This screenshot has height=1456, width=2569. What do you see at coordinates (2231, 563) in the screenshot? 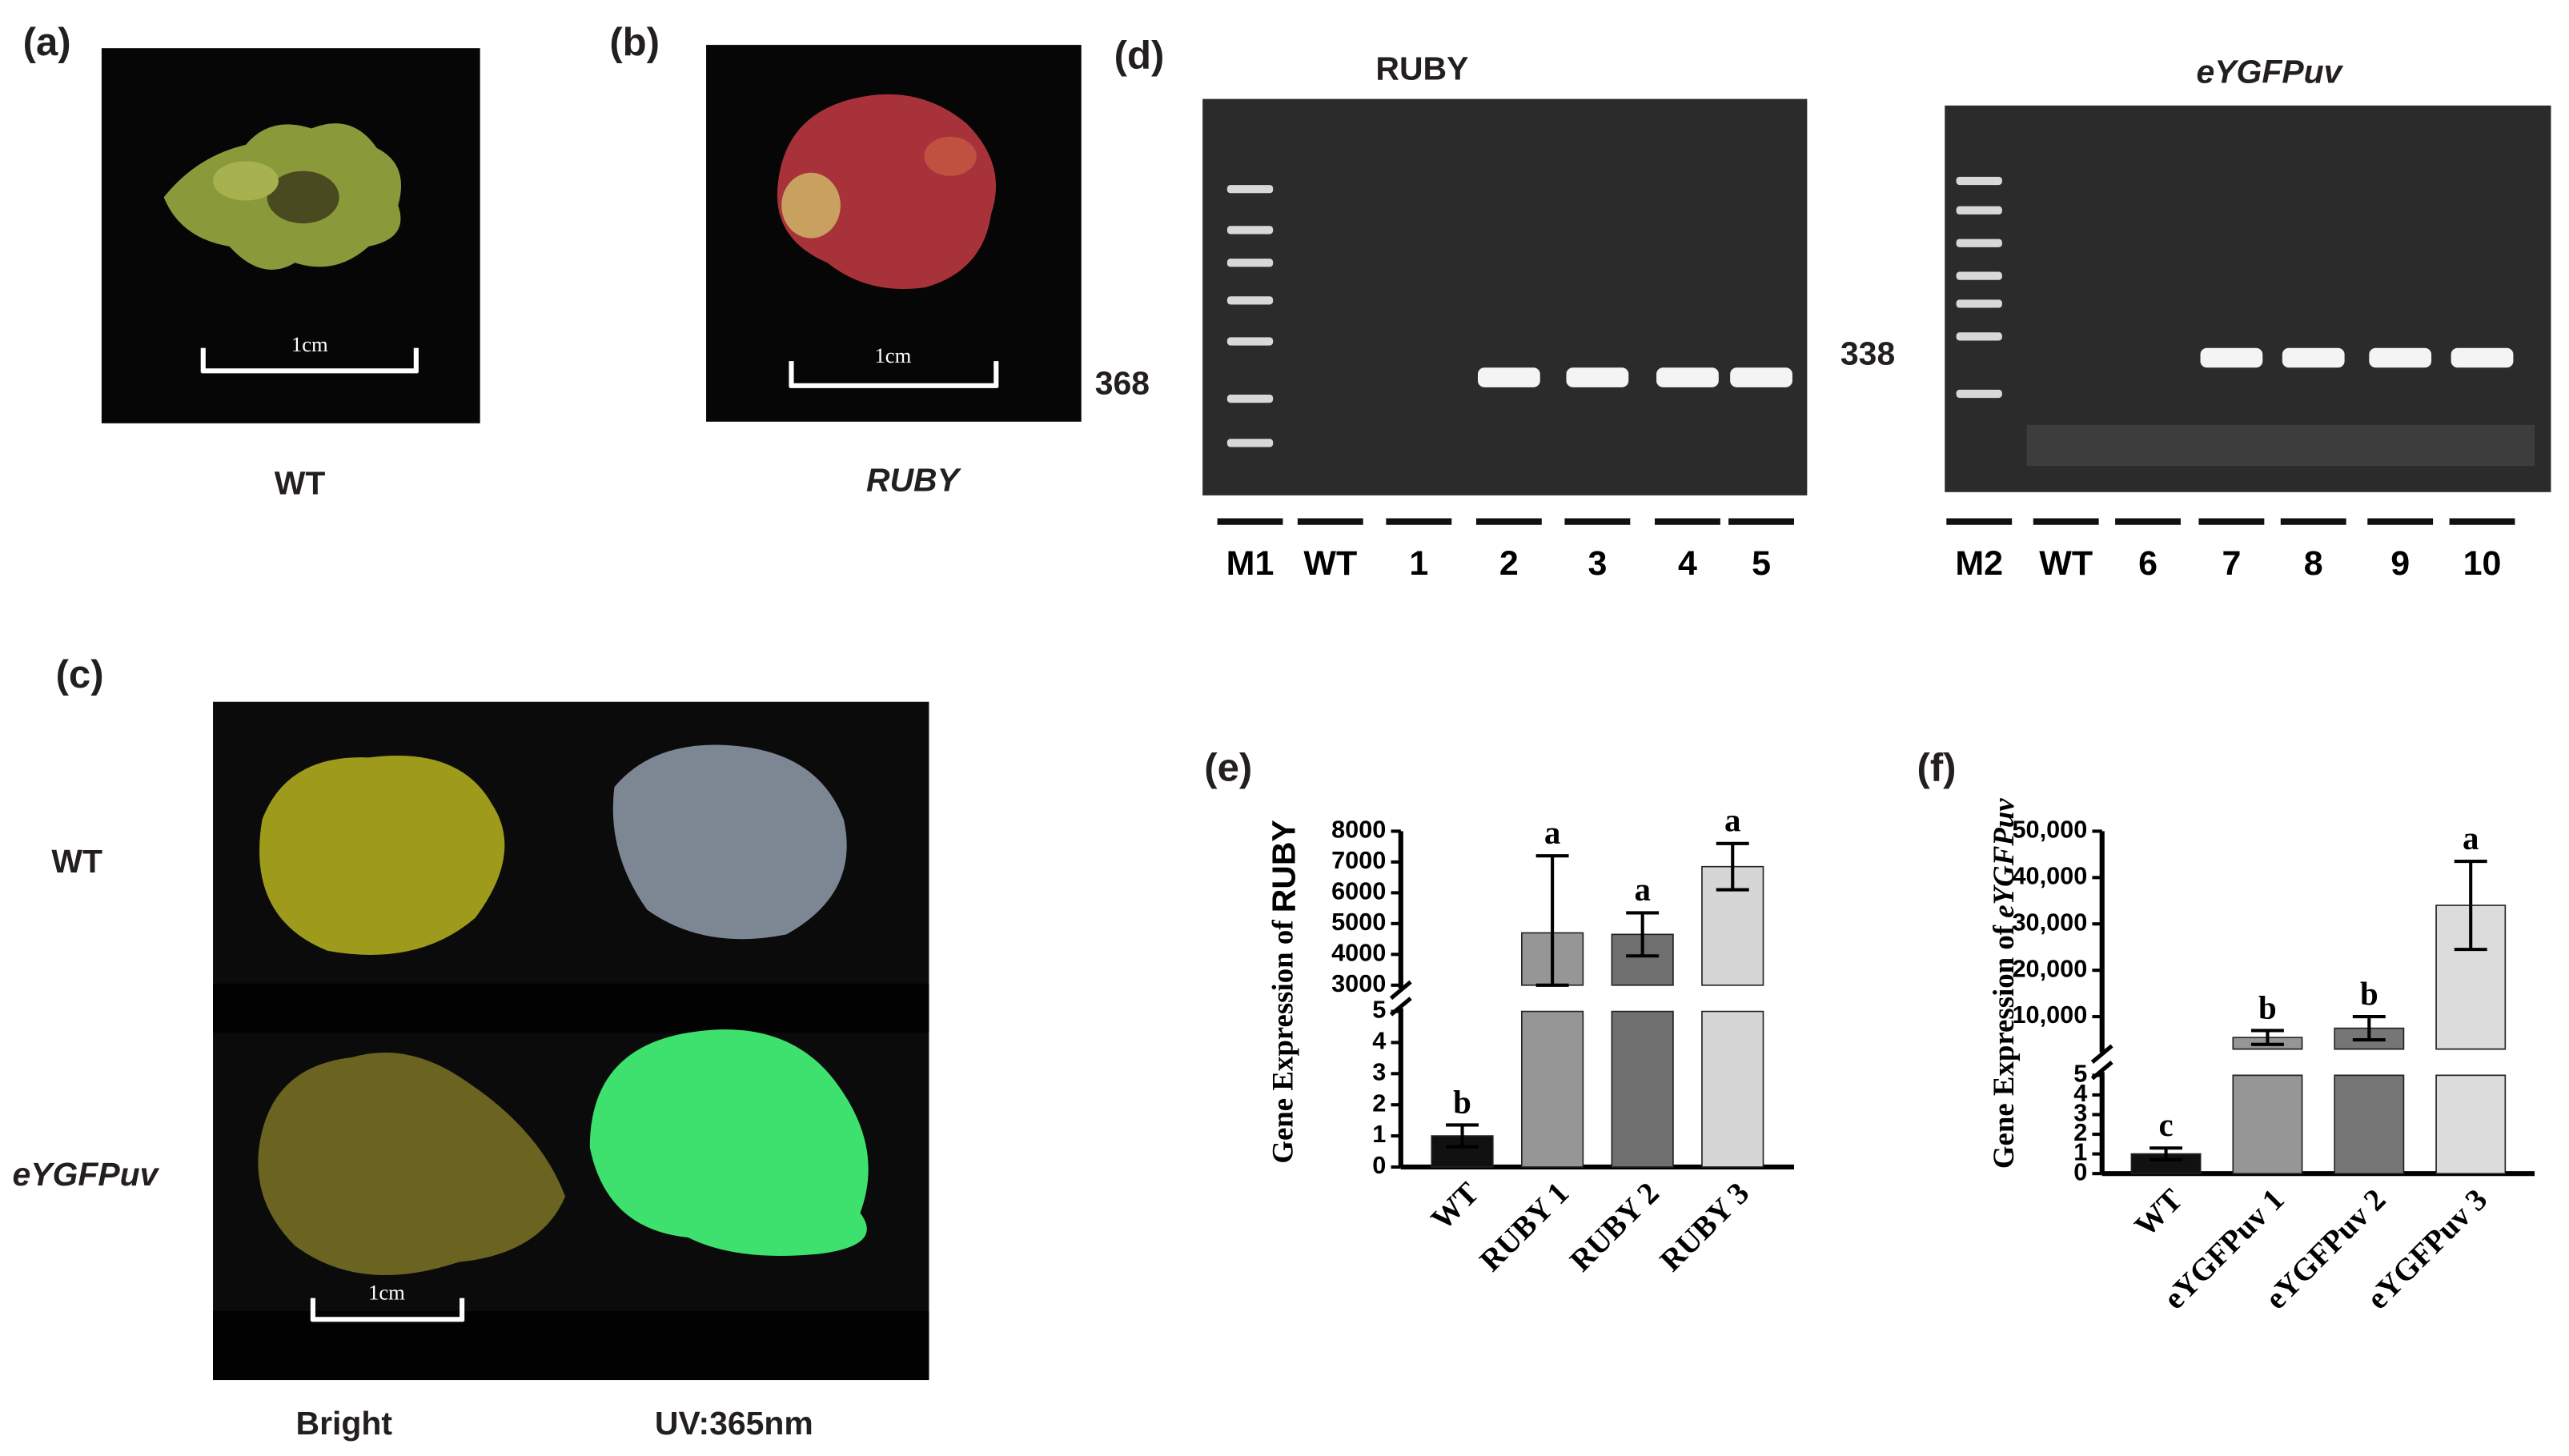
I see `lane-label: 7` at bounding box center [2231, 563].